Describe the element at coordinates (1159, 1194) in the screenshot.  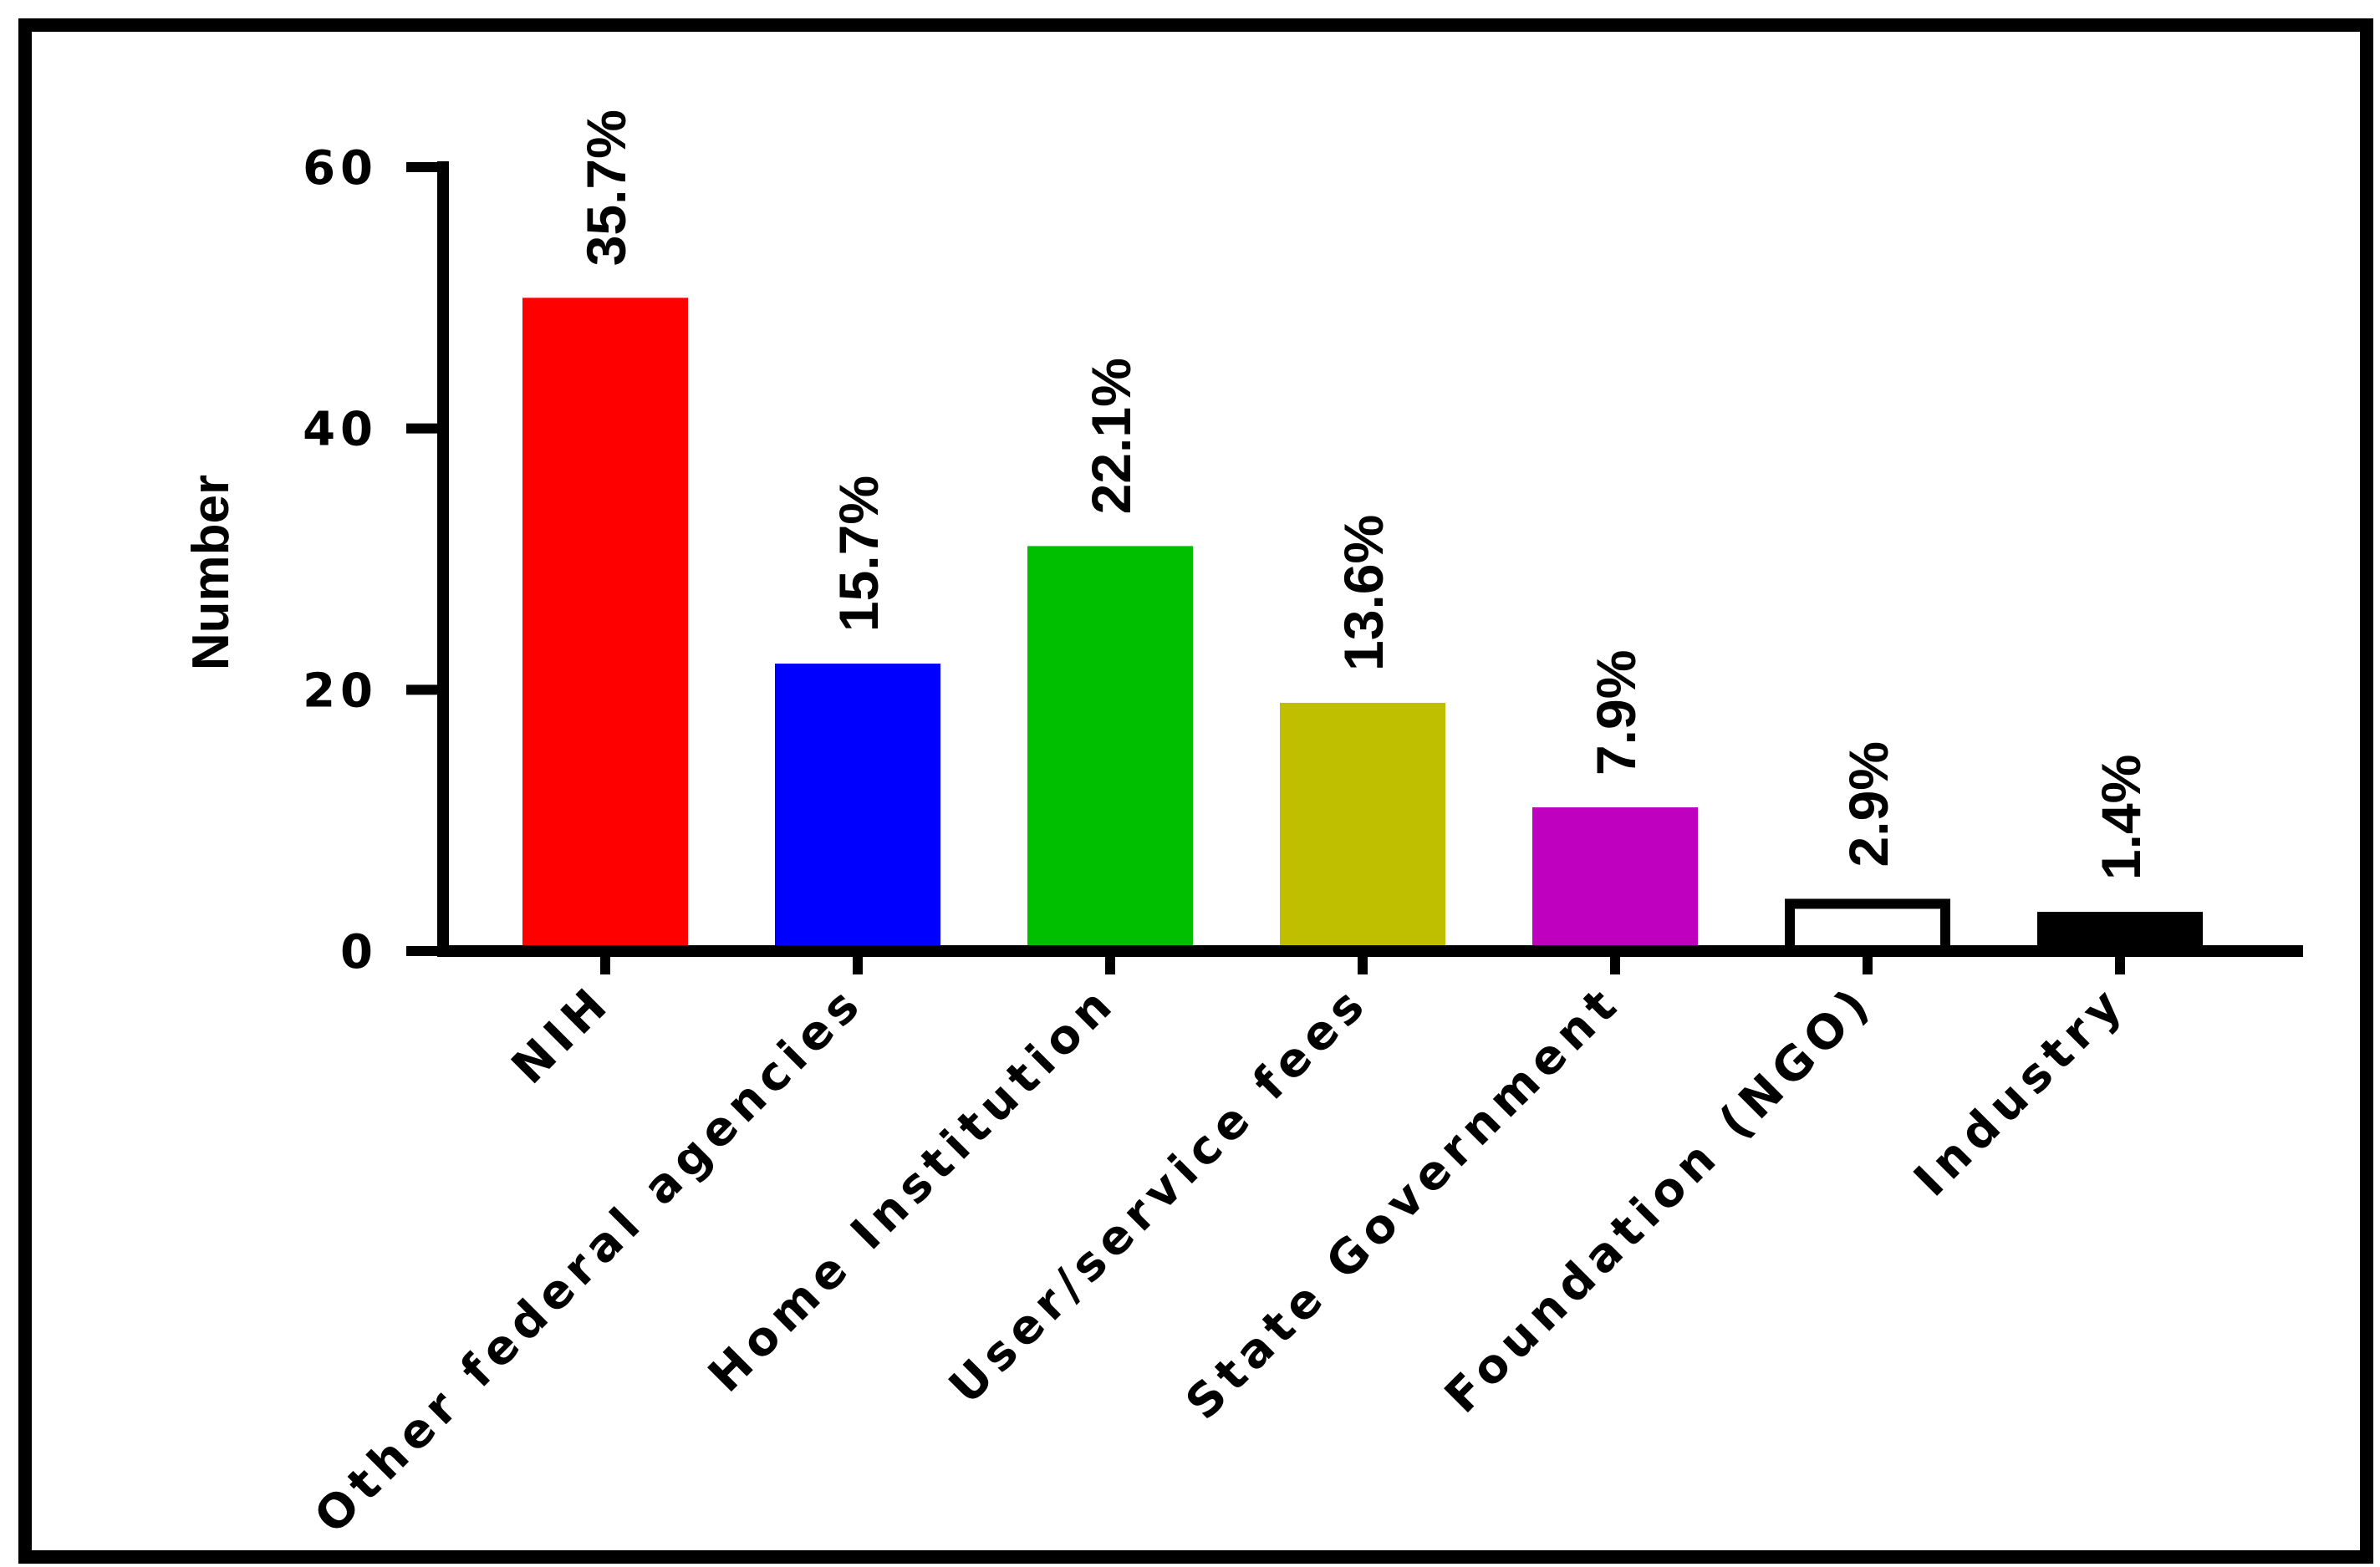
I see `x-tick-label: User/service fees` at that location.